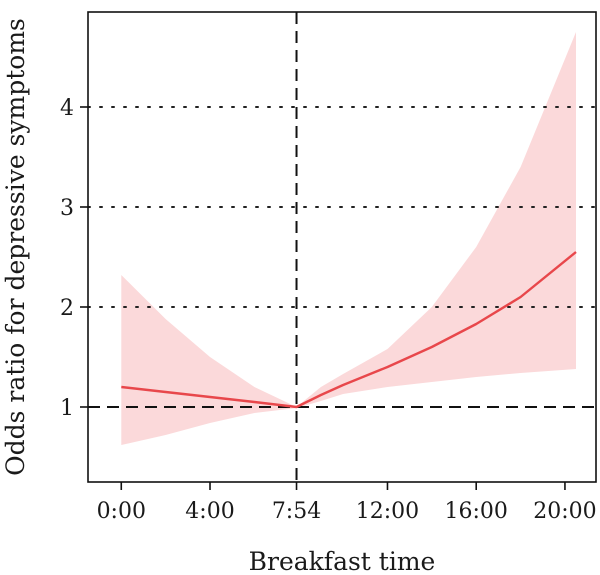 The width and height of the screenshot is (600, 575). Describe the element at coordinates (121, 511) in the screenshot. I see `x-tick-label: 0:00` at that location.